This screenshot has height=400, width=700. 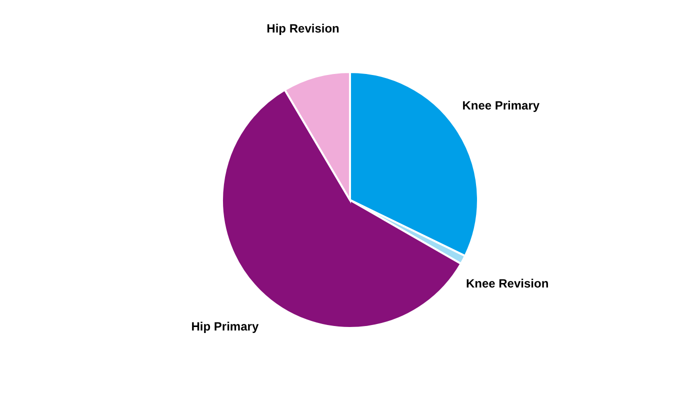 What do you see at coordinates (303, 28) in the screenshot?
I see `slice-label: Hip Revision` at bounding box center [303, 28].